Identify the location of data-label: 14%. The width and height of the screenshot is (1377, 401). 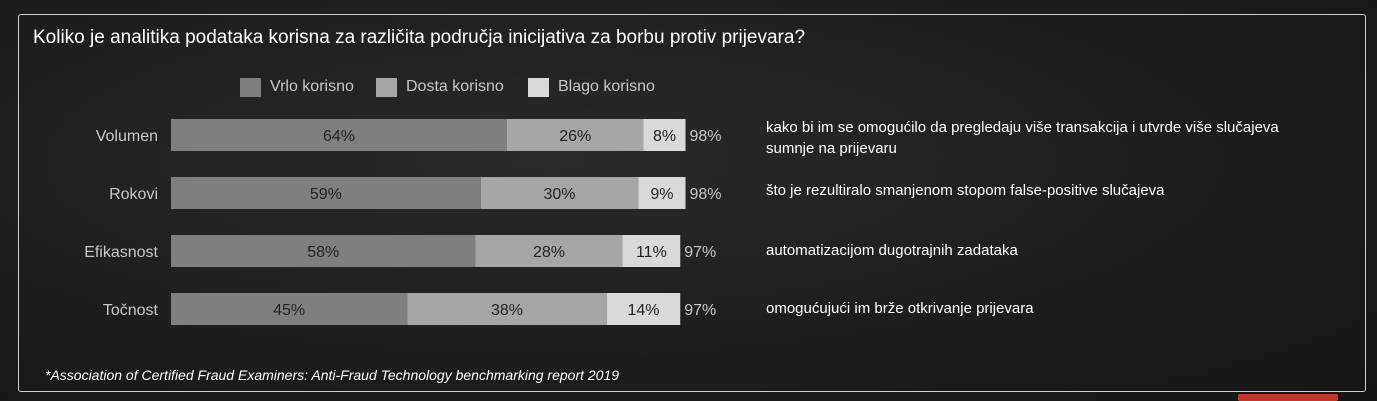
(643, 310).